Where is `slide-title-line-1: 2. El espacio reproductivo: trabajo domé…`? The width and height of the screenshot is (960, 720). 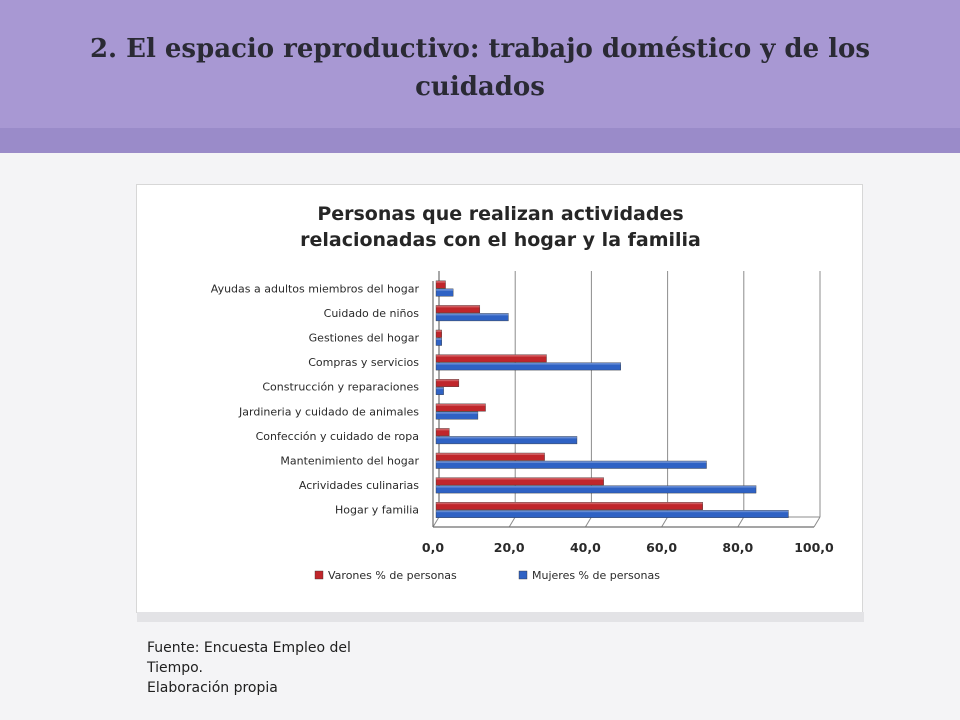
slide-title-line-1: 2. El espacio reproductivo: trabajo domé… is located at coordinates (480, 49).